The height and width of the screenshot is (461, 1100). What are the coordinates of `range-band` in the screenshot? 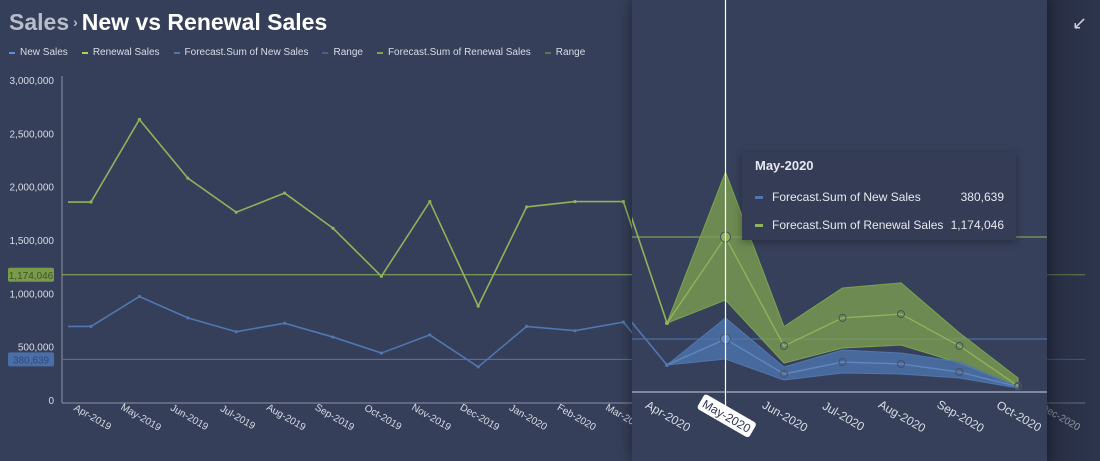 It's located at (842, 353).